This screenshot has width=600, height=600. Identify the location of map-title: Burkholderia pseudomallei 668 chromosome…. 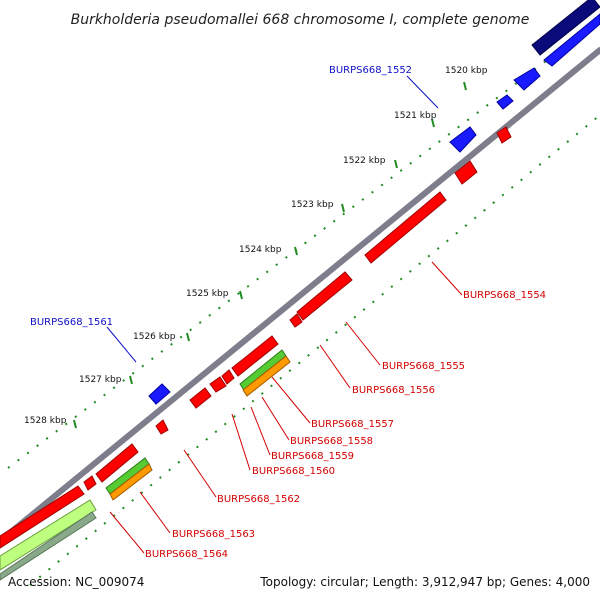
(300, 20).